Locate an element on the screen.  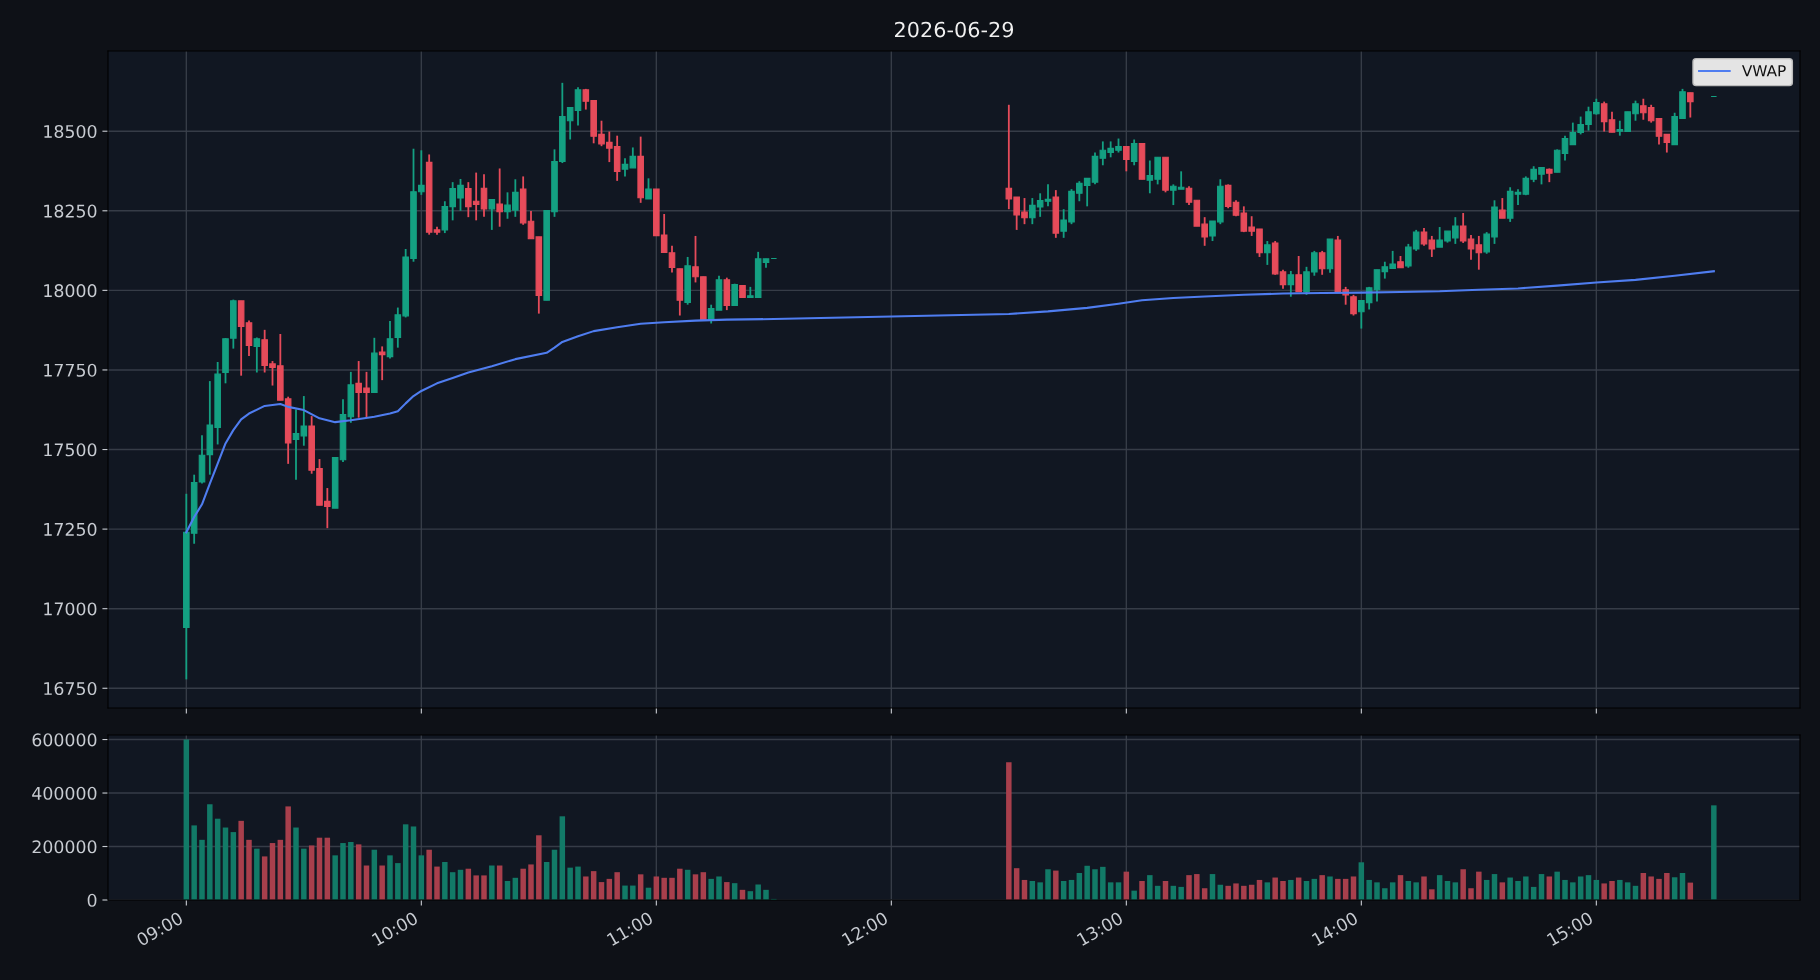
y-tick-label: 18000 is located at coordinates (70, 291).